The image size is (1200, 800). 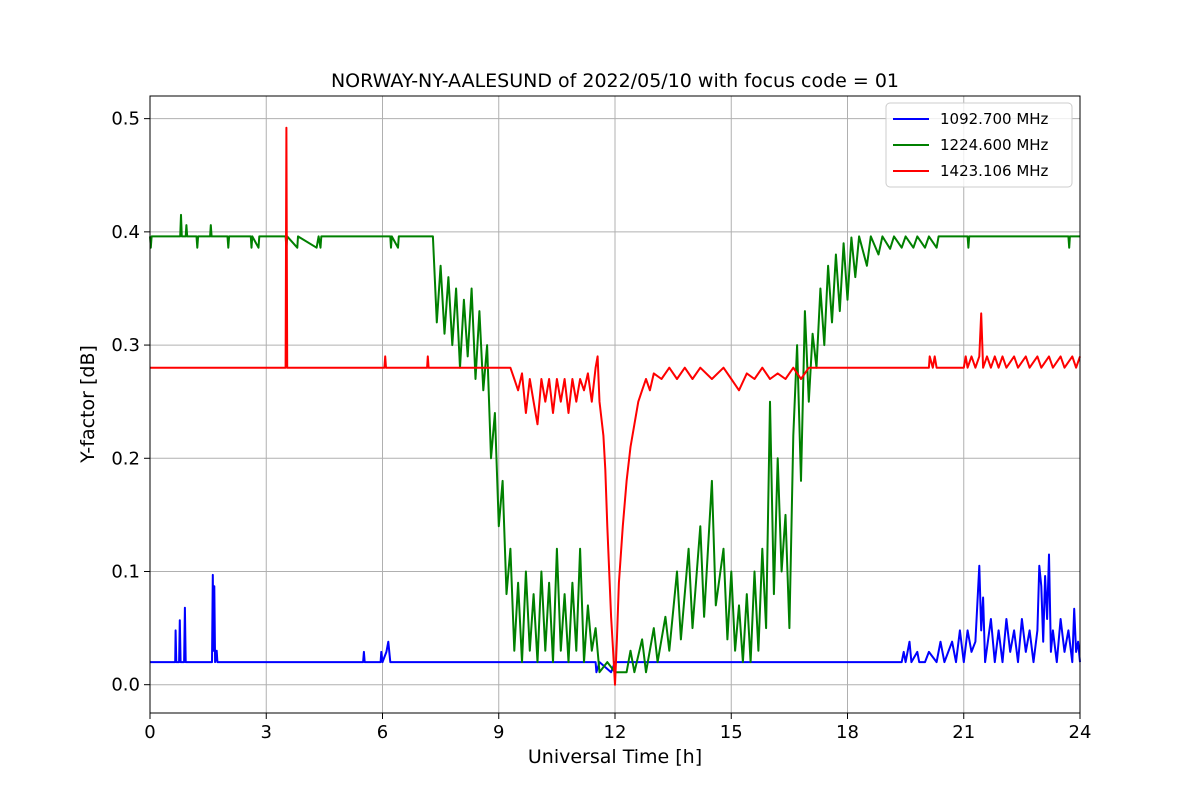 I want to click on x-tick-label: 6, so click(x=382, y=732).